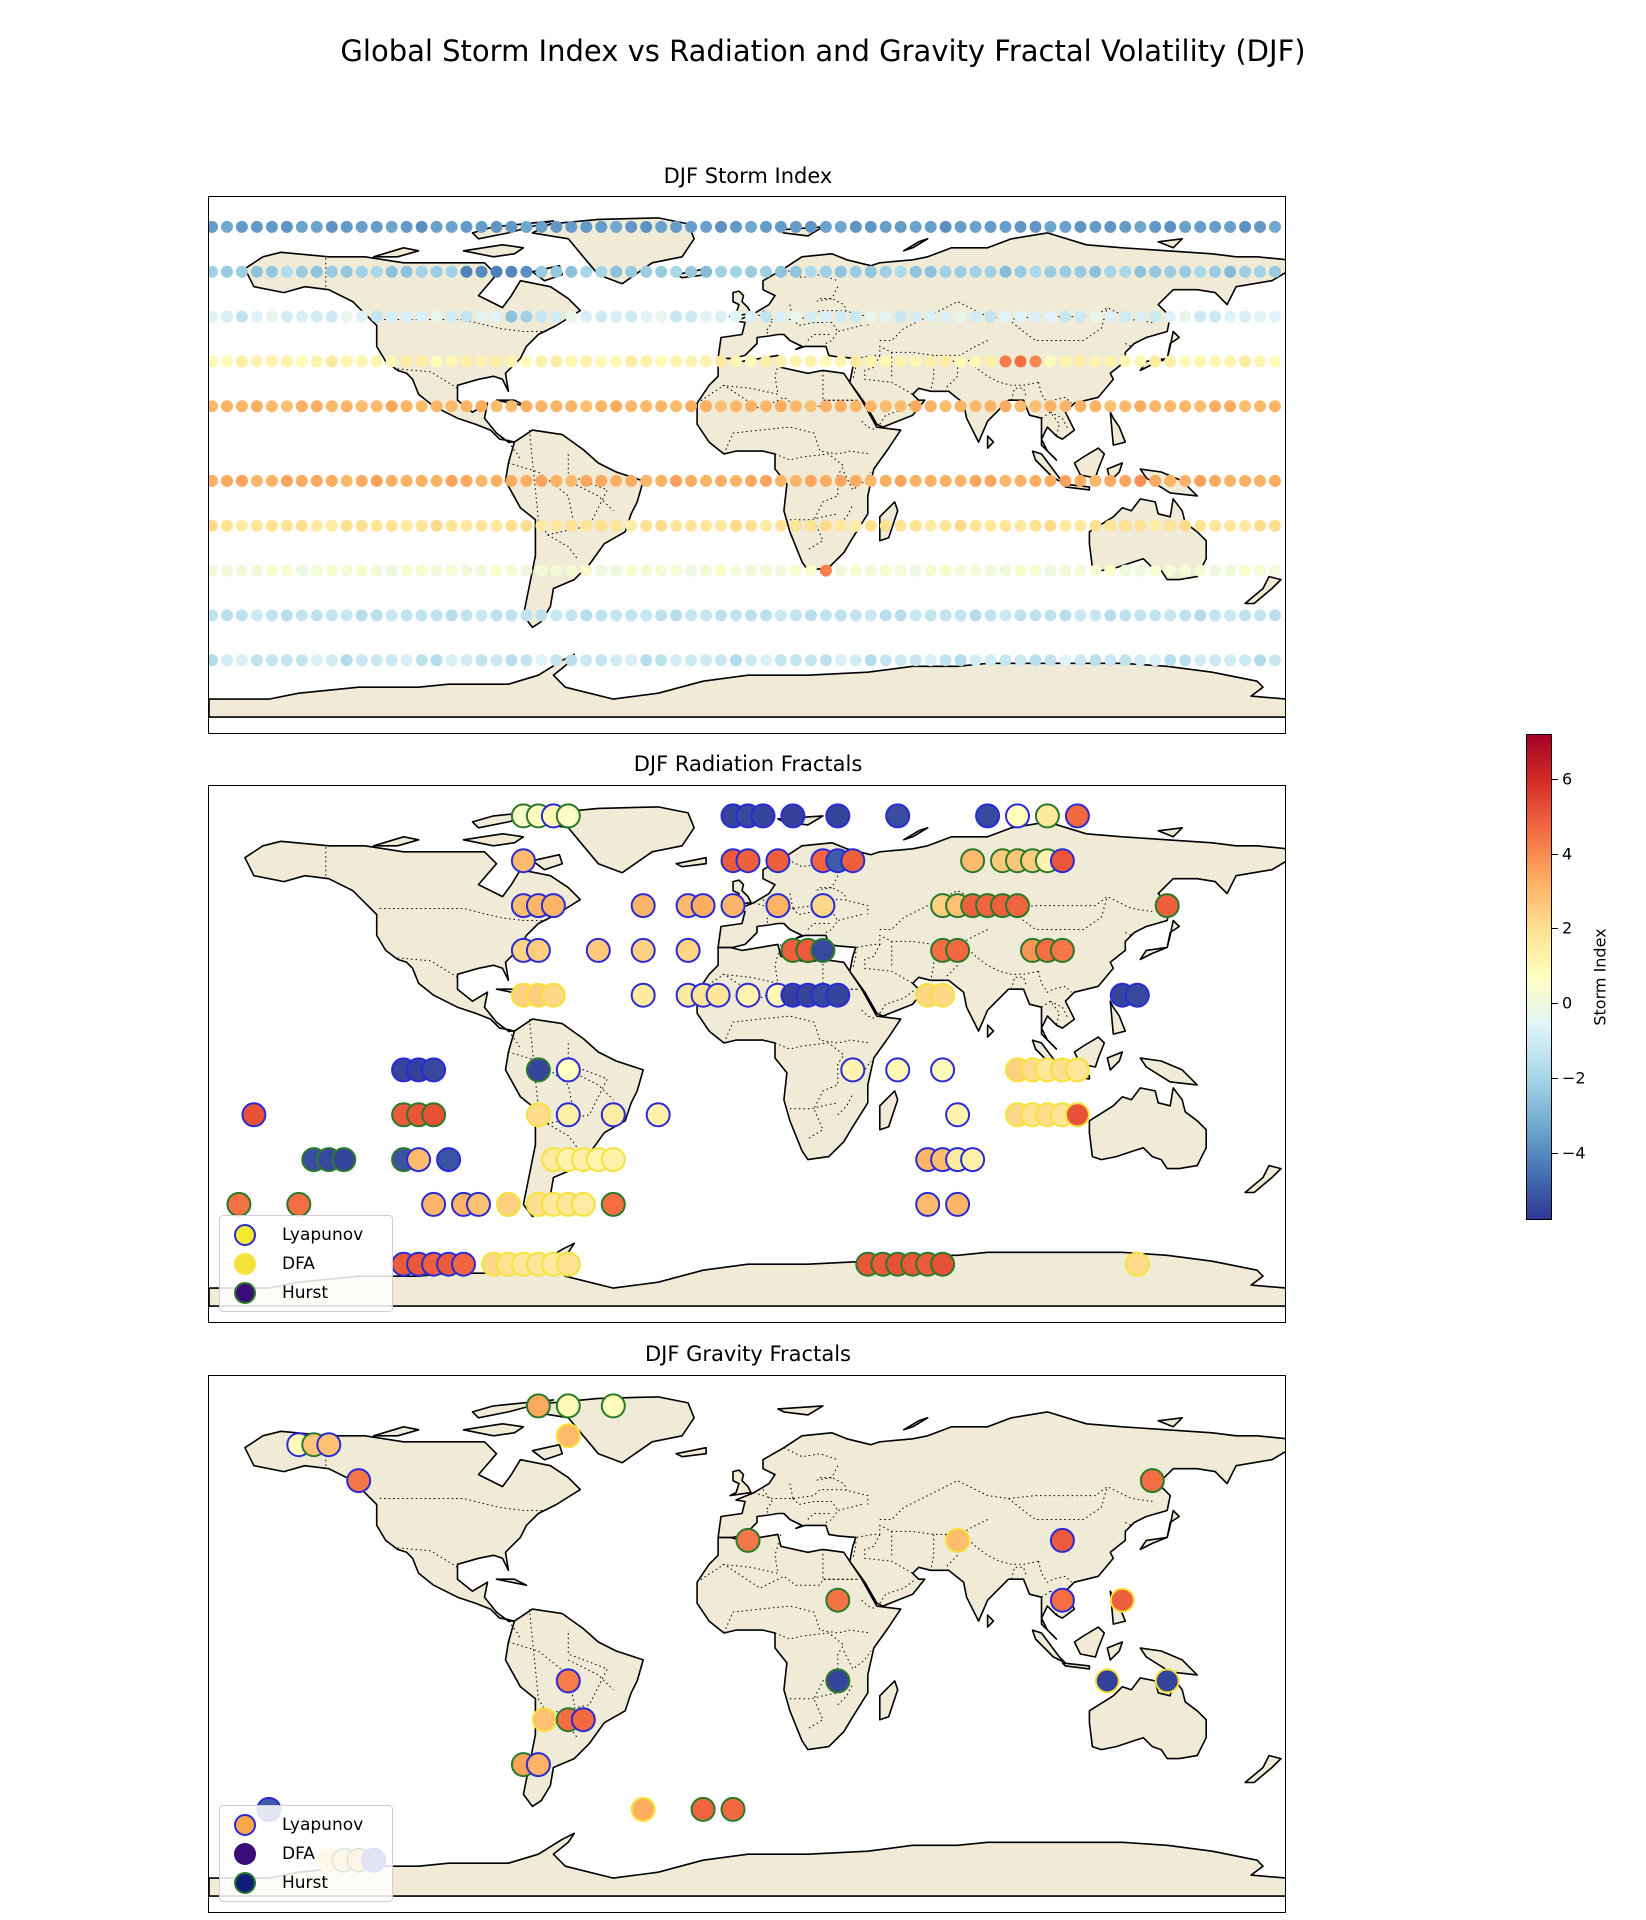  What do you see at coordinates (245, 1882) in the screenshot?
I see `legend-marker` at bounding box center [245, 1882].